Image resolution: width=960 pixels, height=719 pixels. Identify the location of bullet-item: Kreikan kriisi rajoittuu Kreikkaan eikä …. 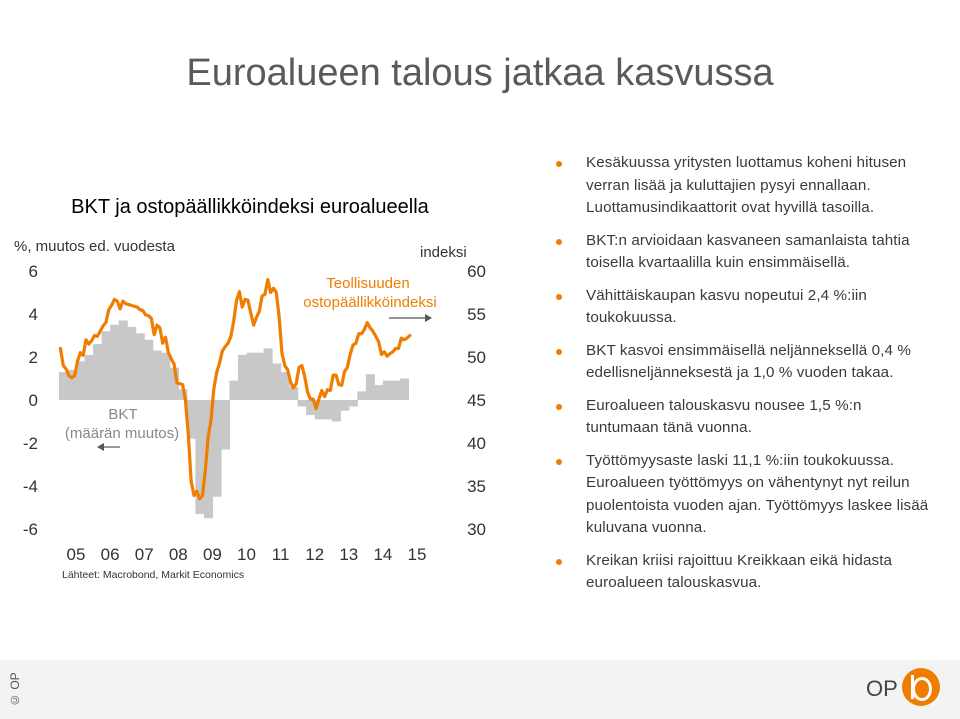
(746, 572).